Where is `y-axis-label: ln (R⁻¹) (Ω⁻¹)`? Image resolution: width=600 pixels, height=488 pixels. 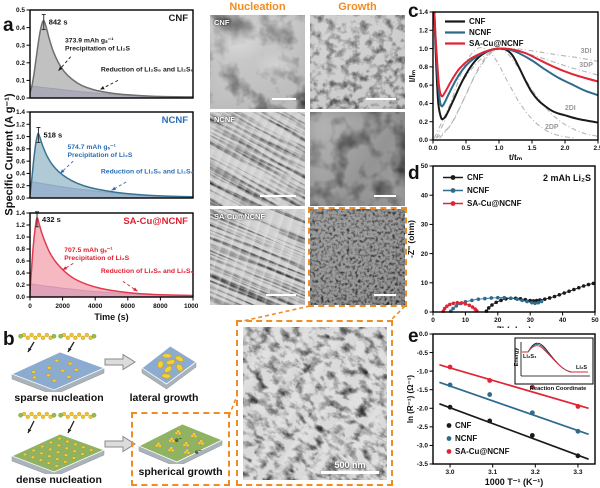
y-axis-label: ln (R⁻¹) (Ω⁻¹) is located at coordinates (410, 399).